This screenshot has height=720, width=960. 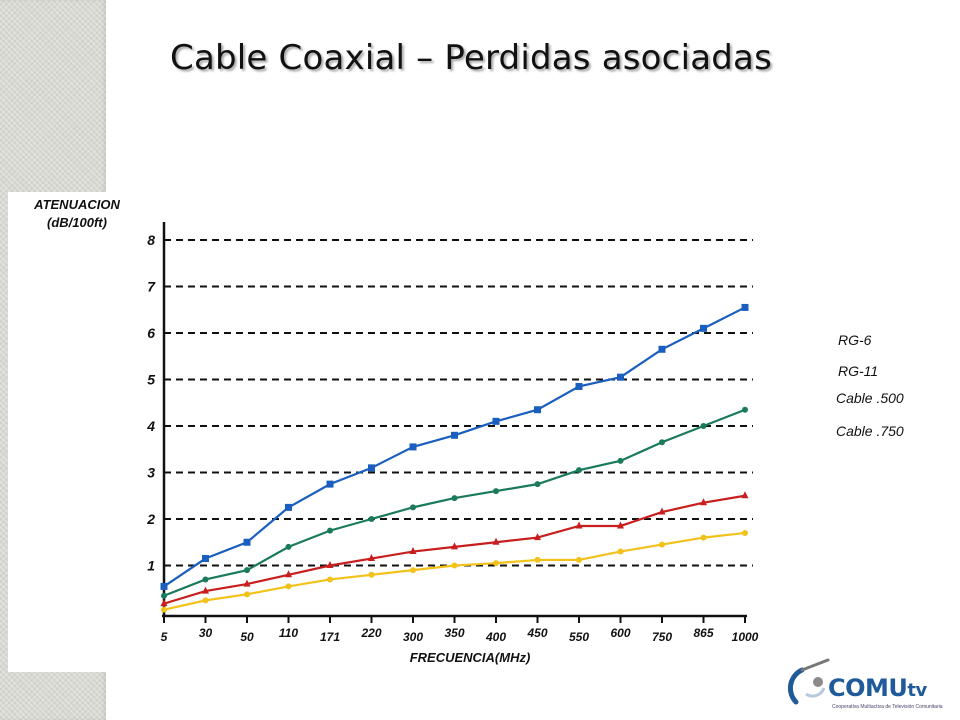 What do you see at coordinates (470, 657) in the screenshot?
I see `x-axis-label: FRECUENCIA(MHz)` at bounding box center [470, 657].